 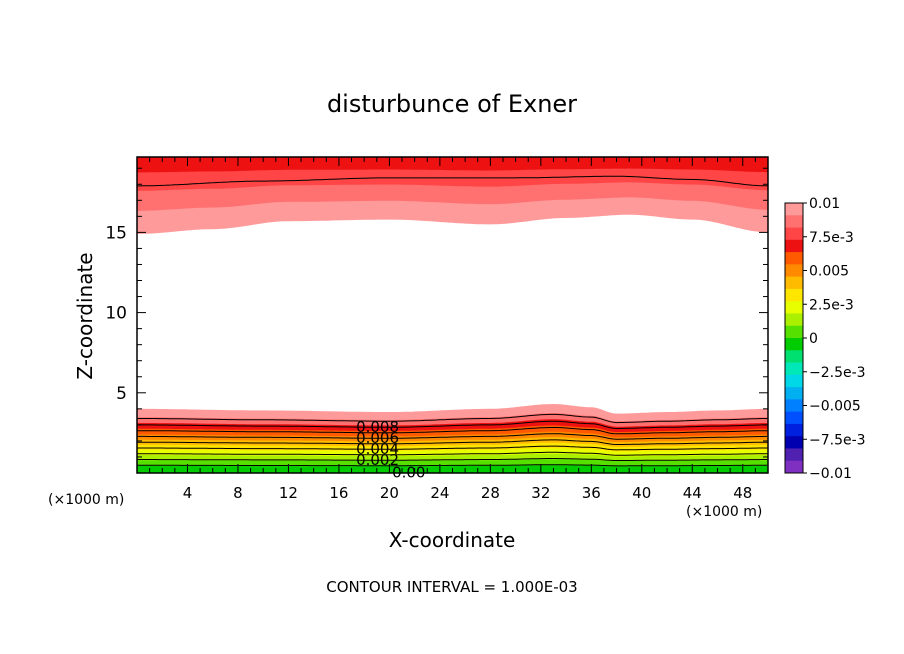 I want to click on colorbar-tick-label: 7.5e-3, so click(x=831, y=238).